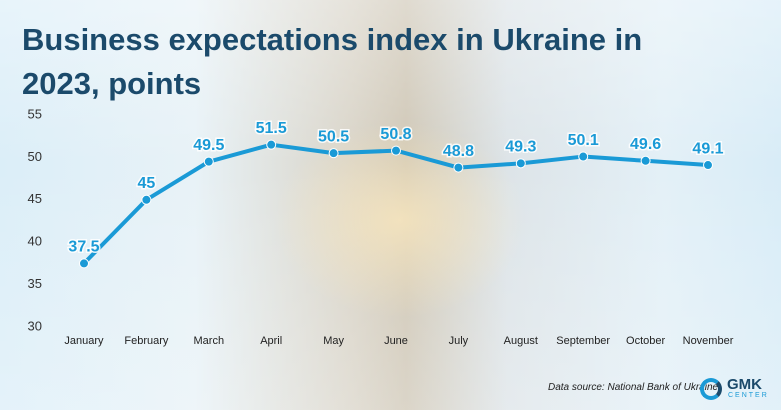  I want to click on x-tick-label: April, so click(271, 341).